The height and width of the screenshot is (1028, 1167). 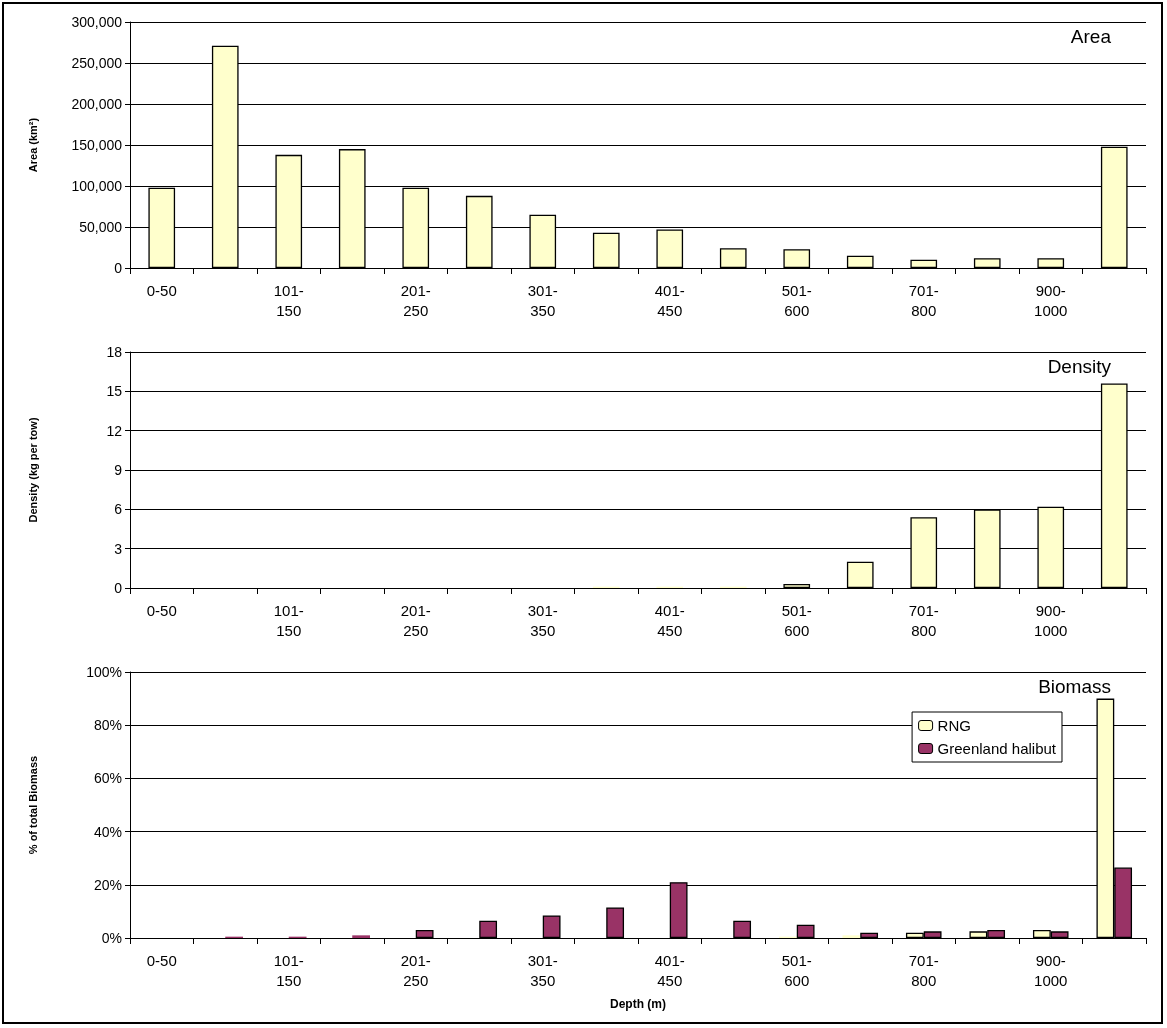 I want to click on legend-label: RNG, so click(x=954, y=725).